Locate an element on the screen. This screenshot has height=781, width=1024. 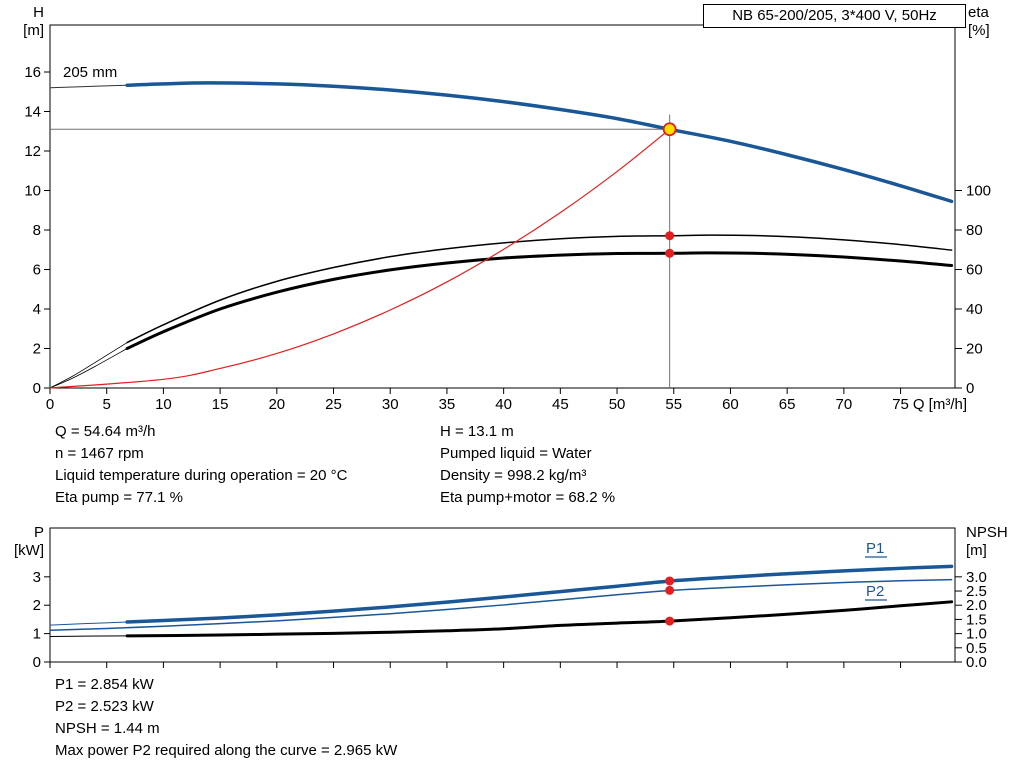
info-p2: P2 = 2.523 kW is located at coordinates (104, 706).